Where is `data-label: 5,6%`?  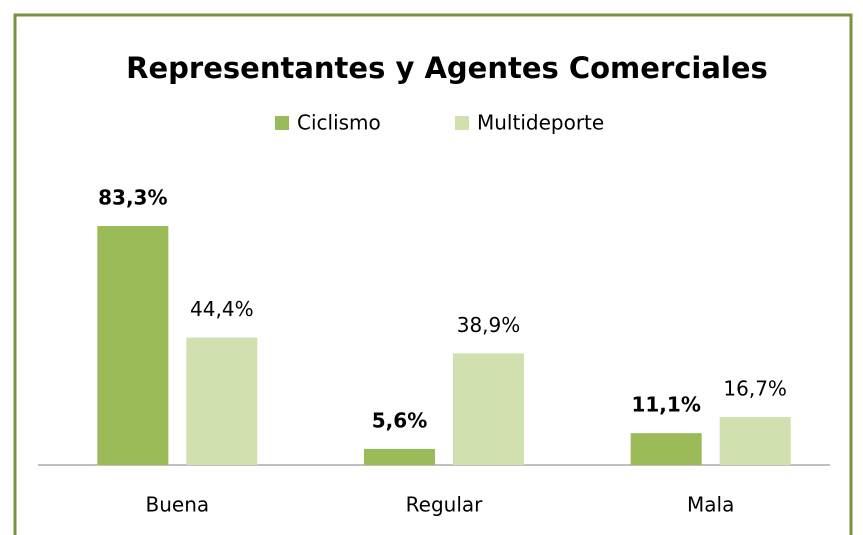
data-label: 5,6% is located at coordinates (399, 420).